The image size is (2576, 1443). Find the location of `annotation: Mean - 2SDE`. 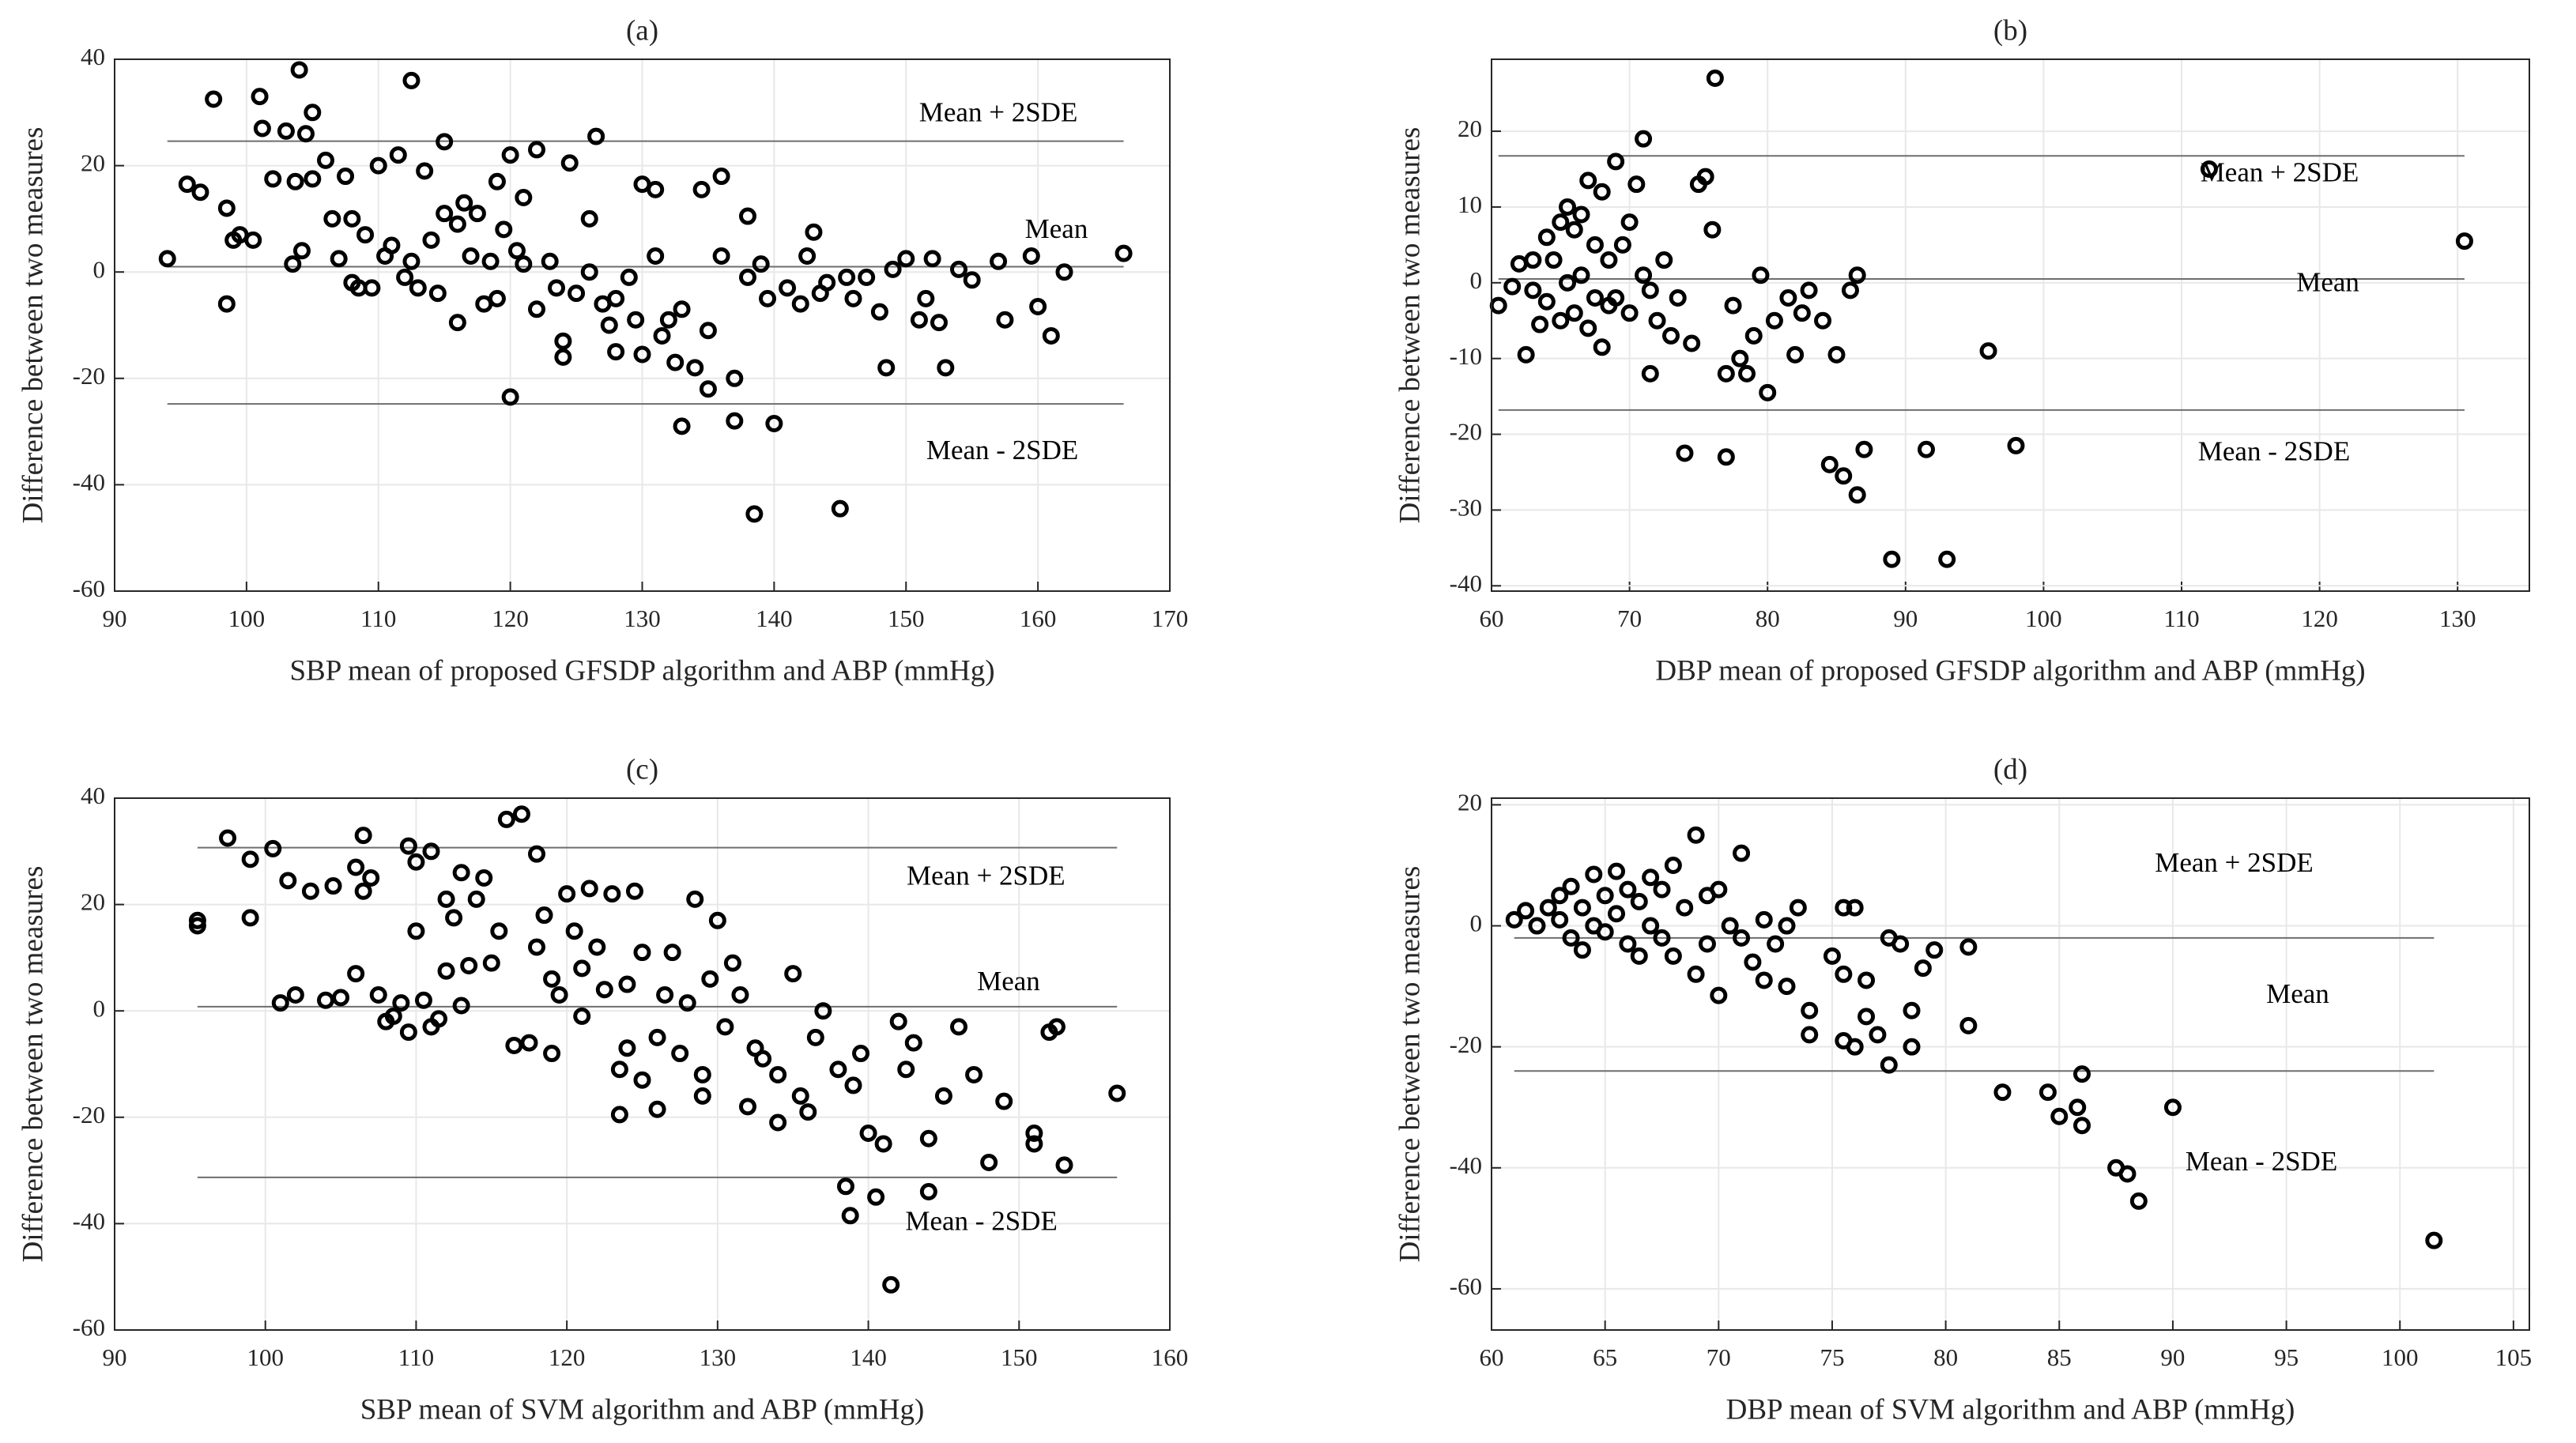

annotation: Mean - 2SDE is located at coordinates (2274, 452).